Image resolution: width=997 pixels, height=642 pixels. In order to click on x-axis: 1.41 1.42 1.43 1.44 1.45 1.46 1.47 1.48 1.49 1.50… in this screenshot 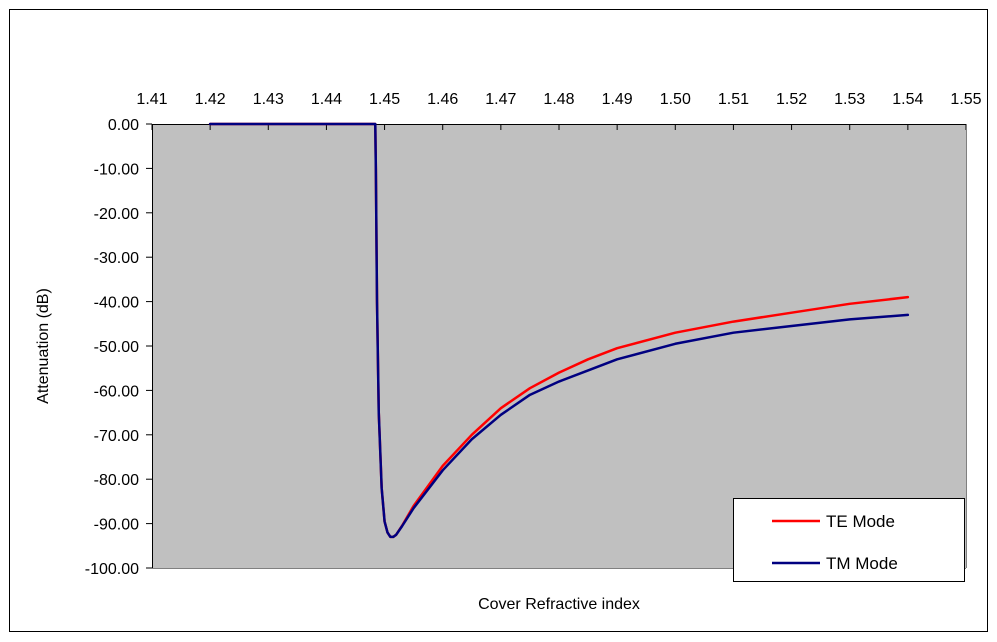, I will do `click(559, 110)`.